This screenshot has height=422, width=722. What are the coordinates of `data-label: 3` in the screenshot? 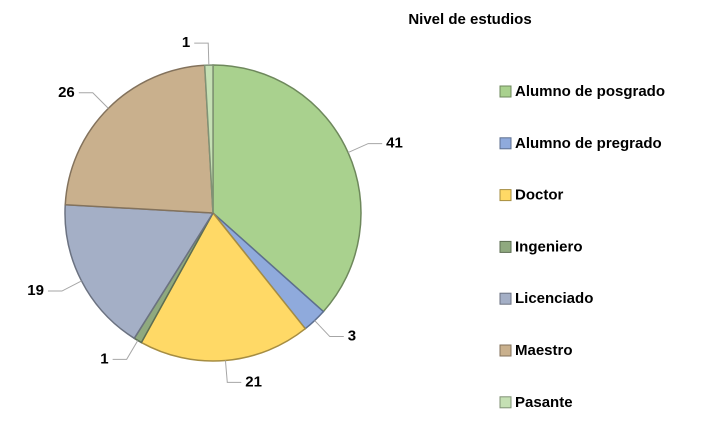 It's located at (352, 336).